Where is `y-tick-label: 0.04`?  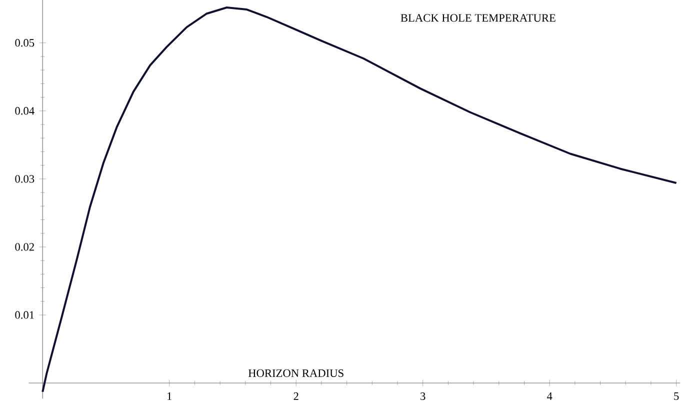
y-tick-label: 0.04 is located at coordinates (24, 111).